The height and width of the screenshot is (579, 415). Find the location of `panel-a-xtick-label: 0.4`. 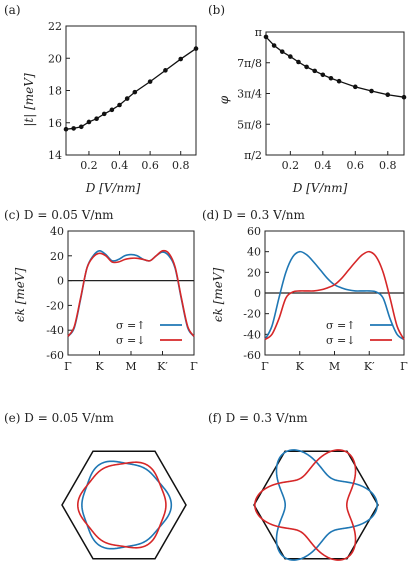

panel-a-xtick-label: 0.4 is located at coordinates (120, 165).